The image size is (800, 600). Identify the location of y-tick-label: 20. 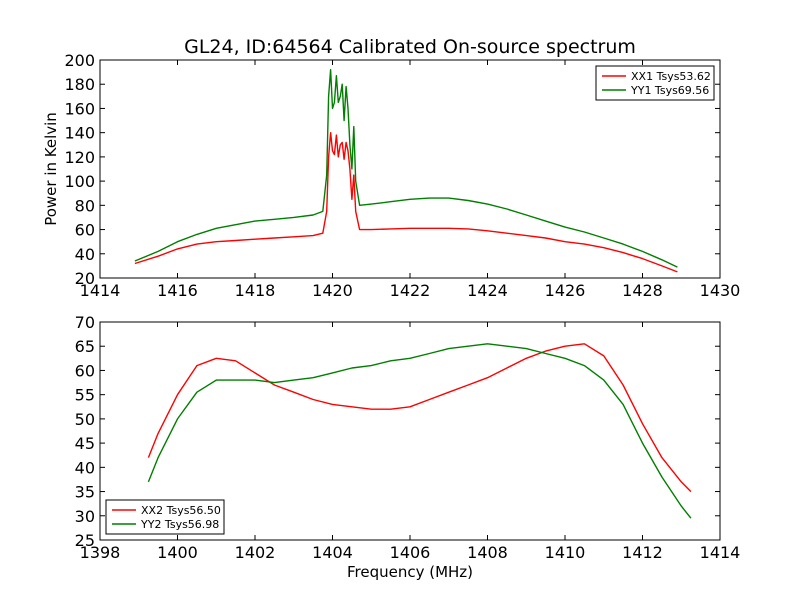
(85, 278).